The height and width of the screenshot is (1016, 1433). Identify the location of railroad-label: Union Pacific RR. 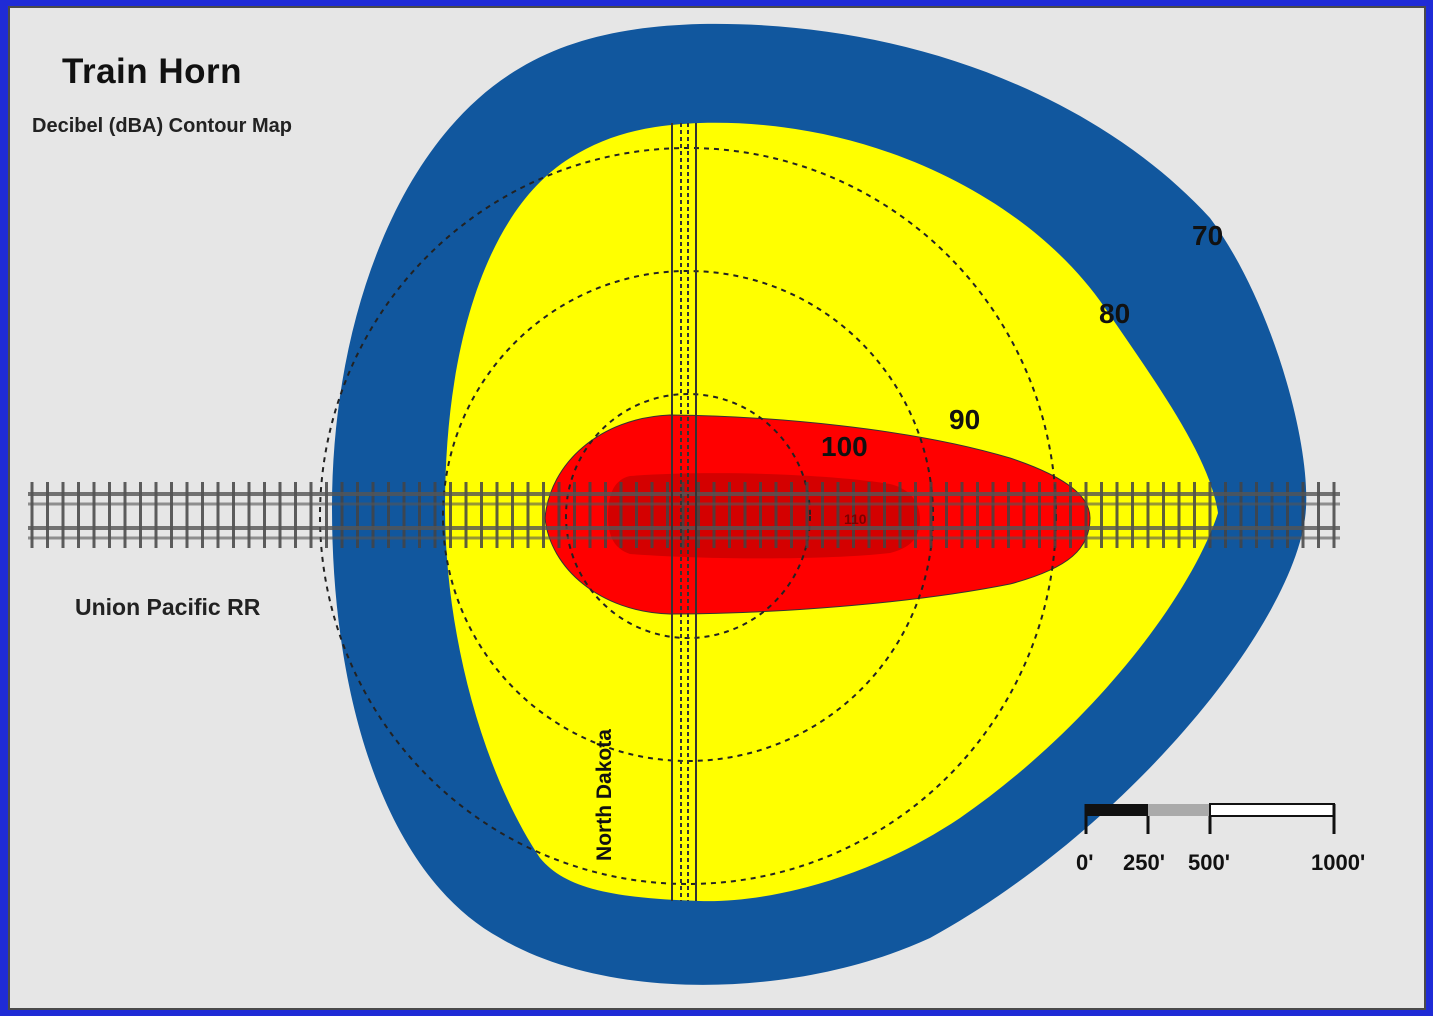
(168, 607).